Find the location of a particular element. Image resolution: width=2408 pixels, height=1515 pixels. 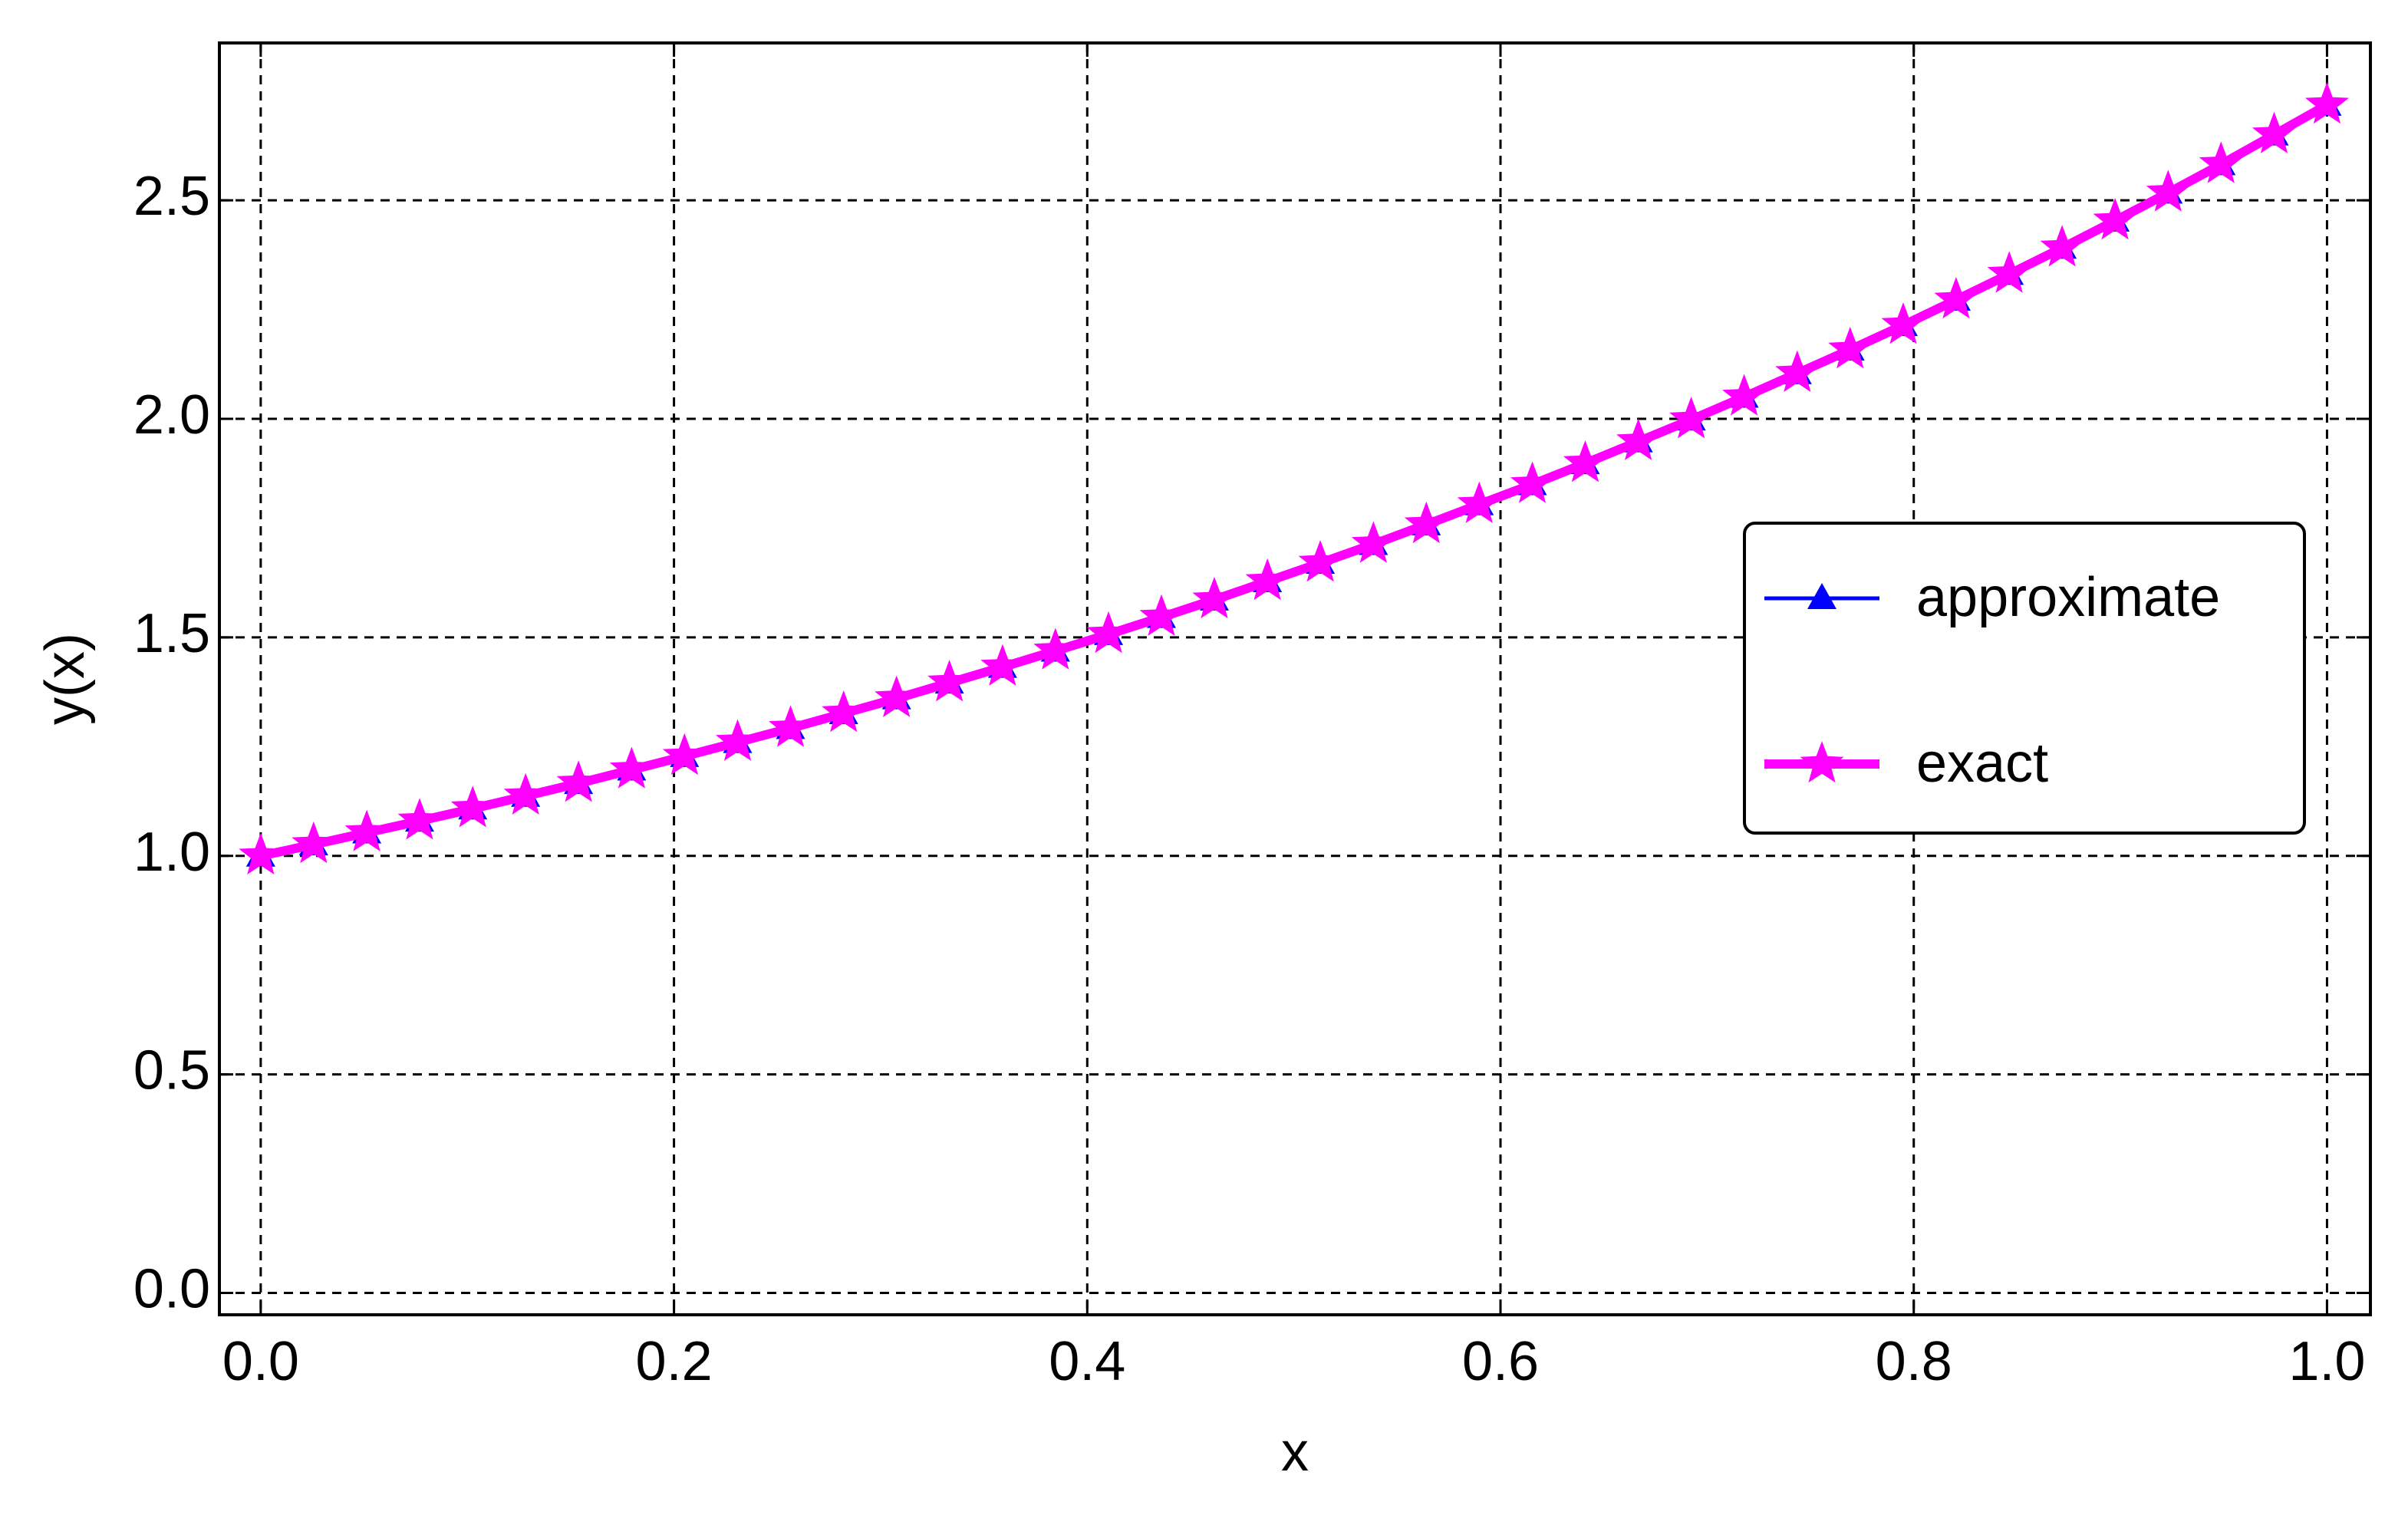

x-tick-label: 0.4 is located at coordinates (1087, 1361).